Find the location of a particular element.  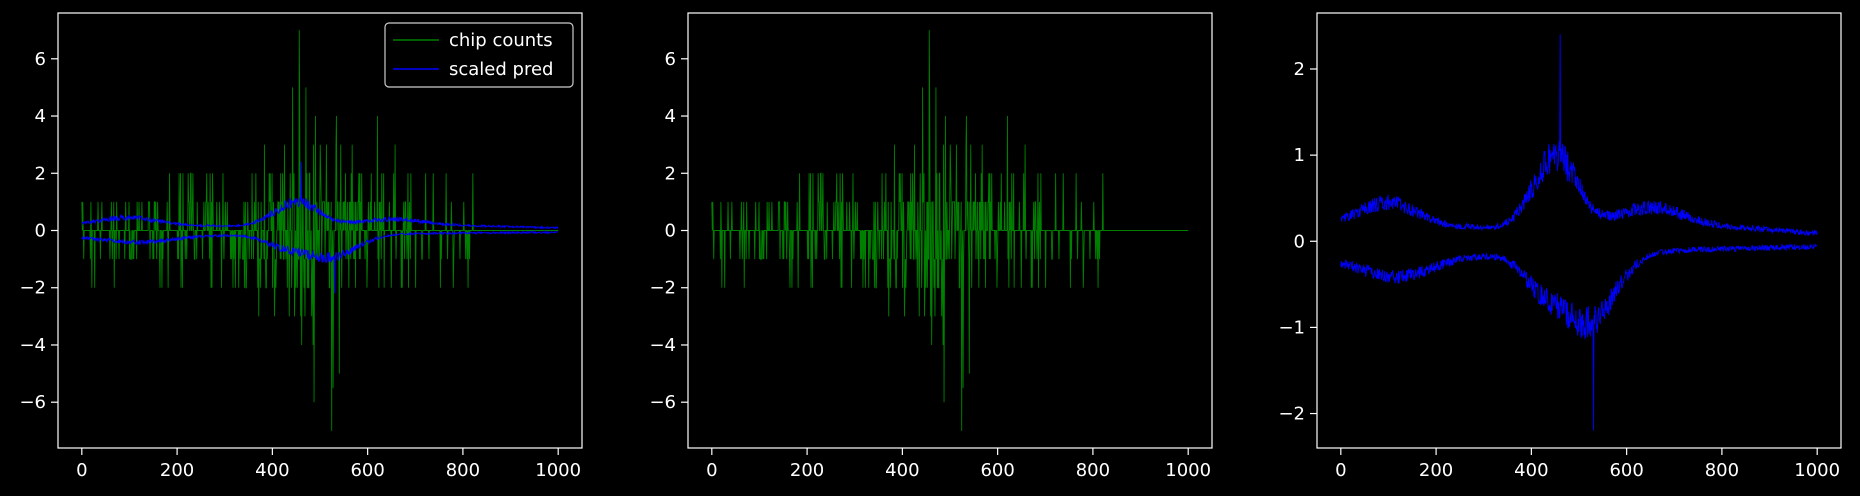

legend: chip counts scaled pred is located at coordinates (479, 55).